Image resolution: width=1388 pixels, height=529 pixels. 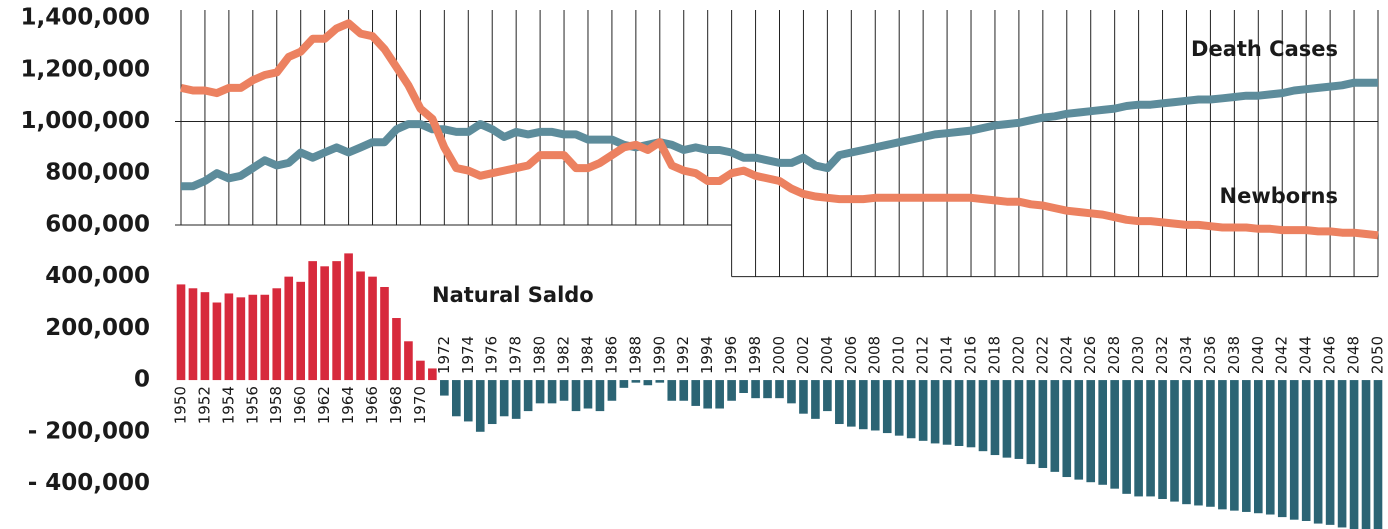 What do you see at coordinates (1162, 355) in the screenshot?
I see `x-tick-label: 2032` at bounding box center [1162, 355].